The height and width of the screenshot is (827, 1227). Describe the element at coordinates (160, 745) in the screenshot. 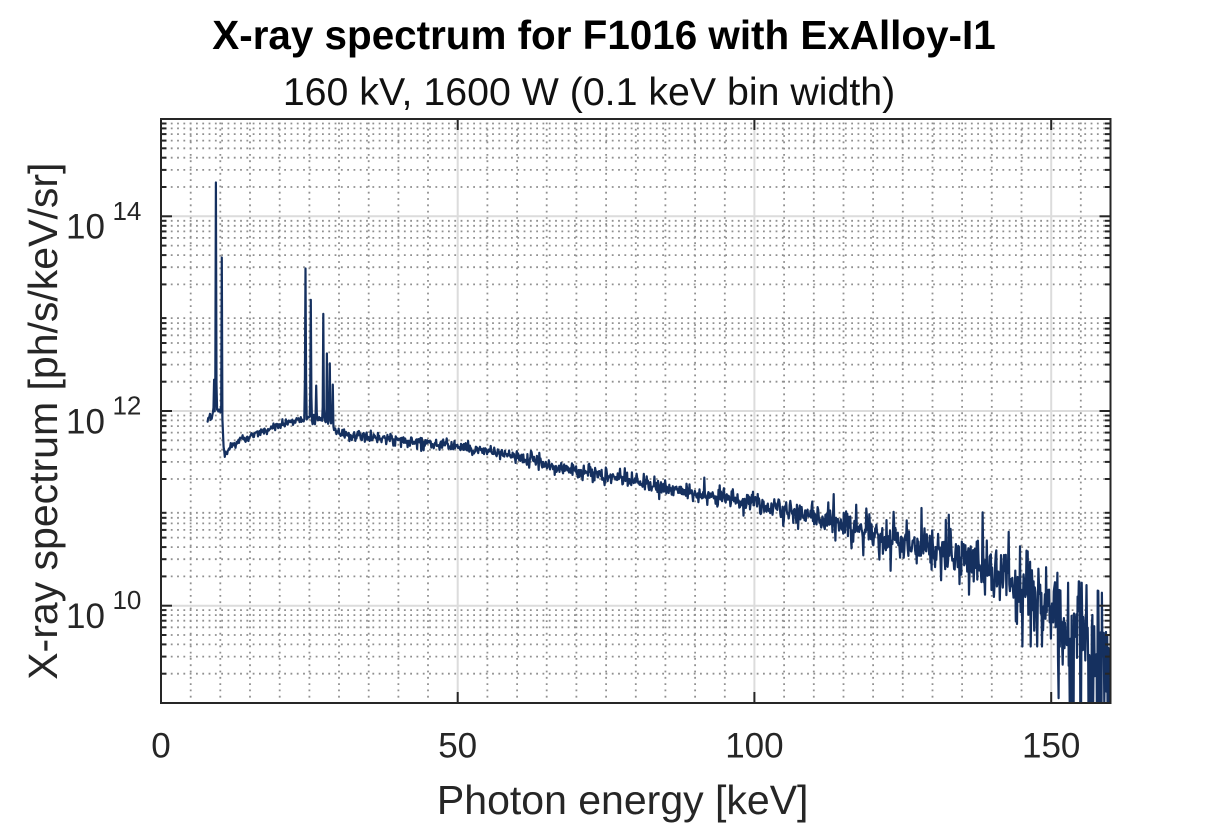

I see `svg-text: 0` at that location.